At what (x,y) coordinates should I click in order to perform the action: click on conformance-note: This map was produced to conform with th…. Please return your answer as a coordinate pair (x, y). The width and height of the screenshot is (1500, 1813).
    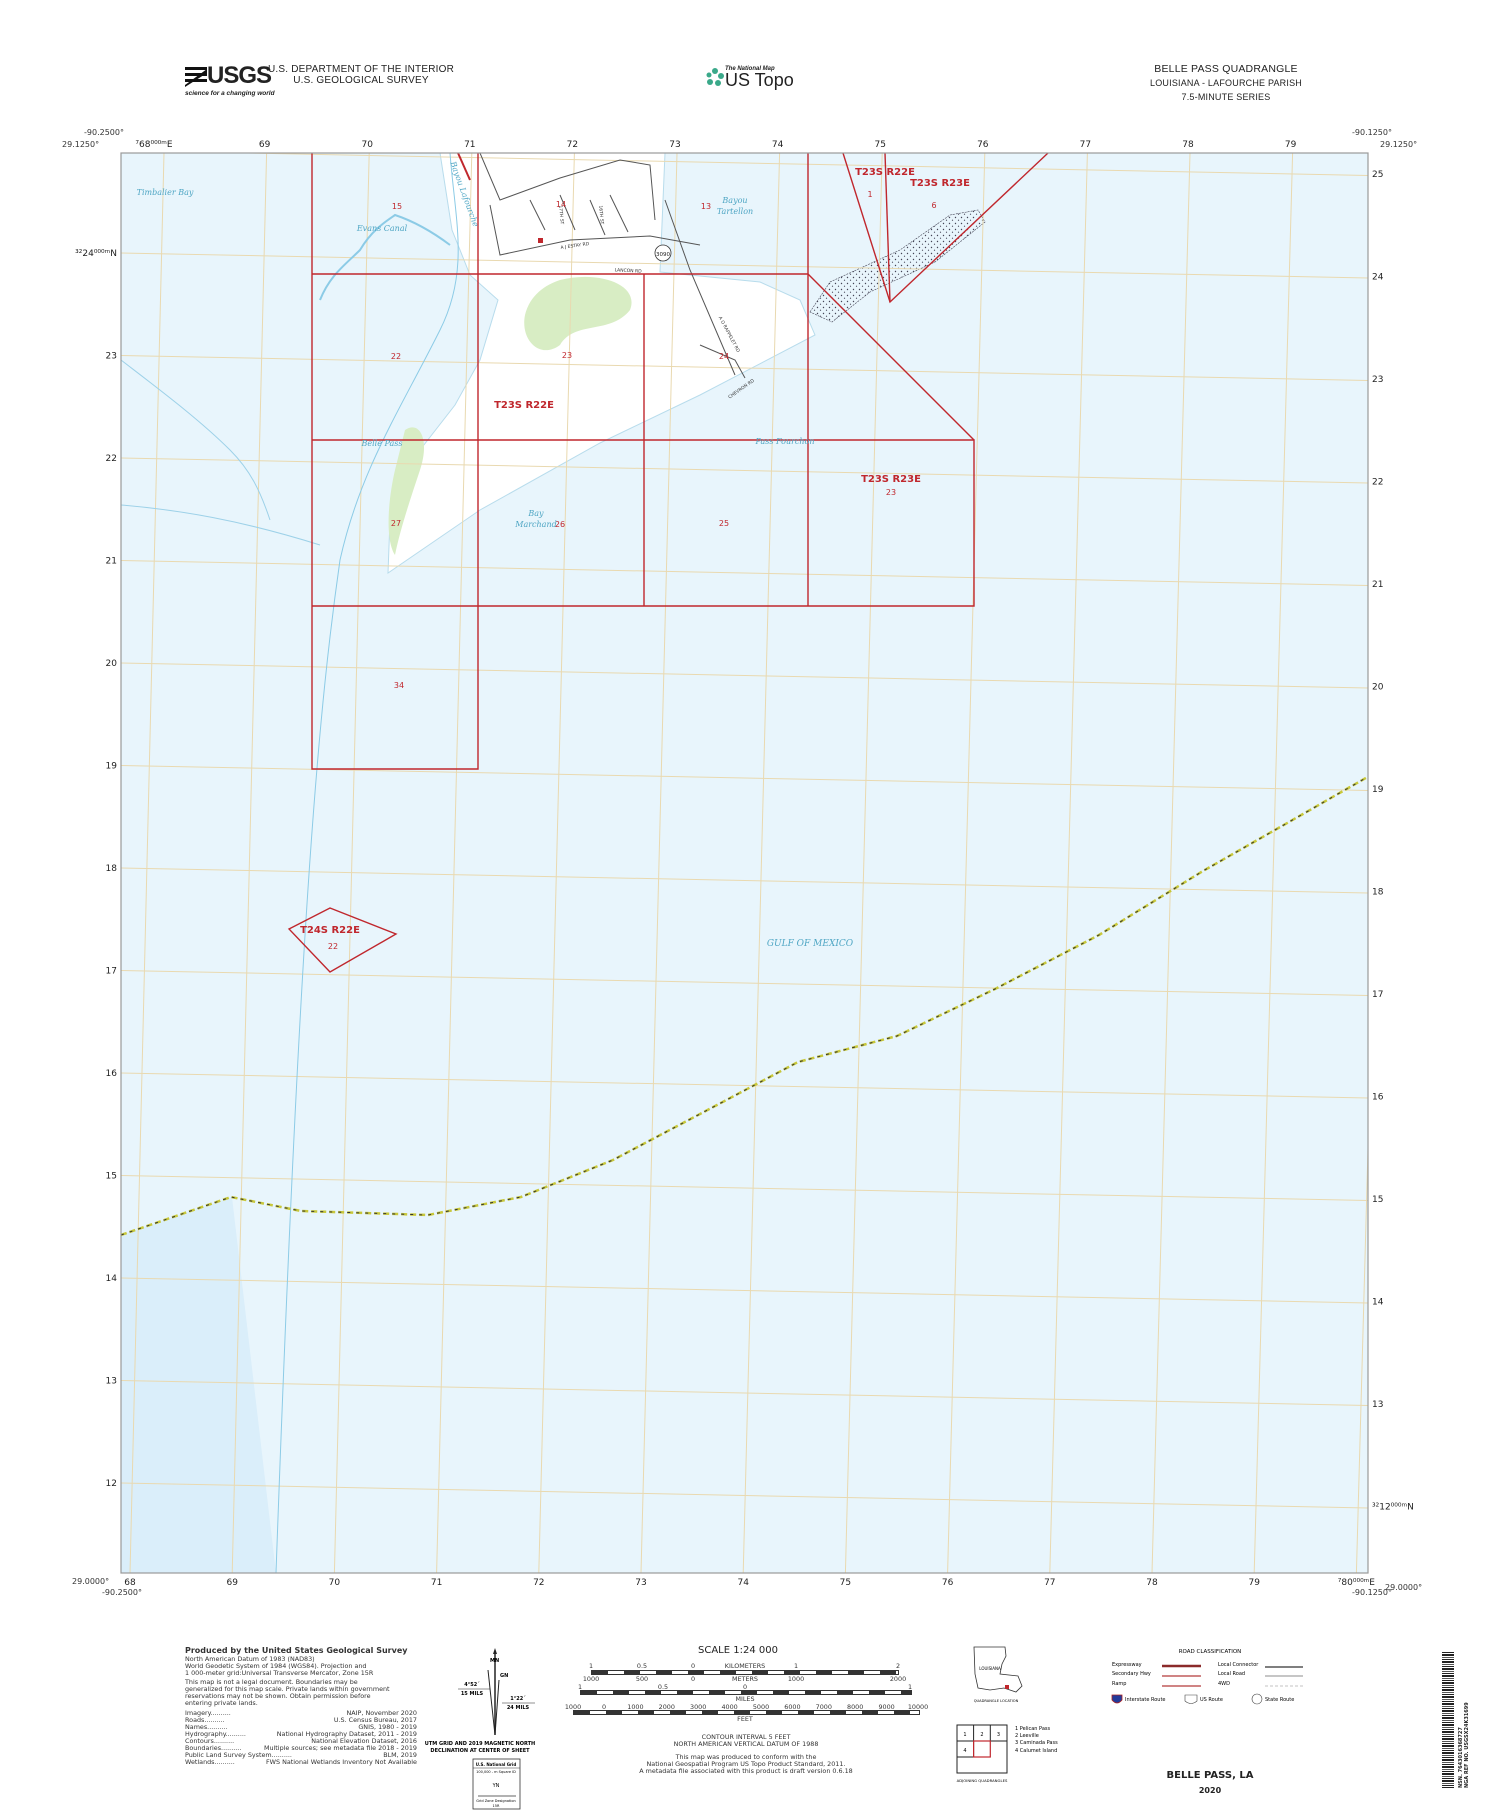
    Looking at the image, I should click on (746, 1757).